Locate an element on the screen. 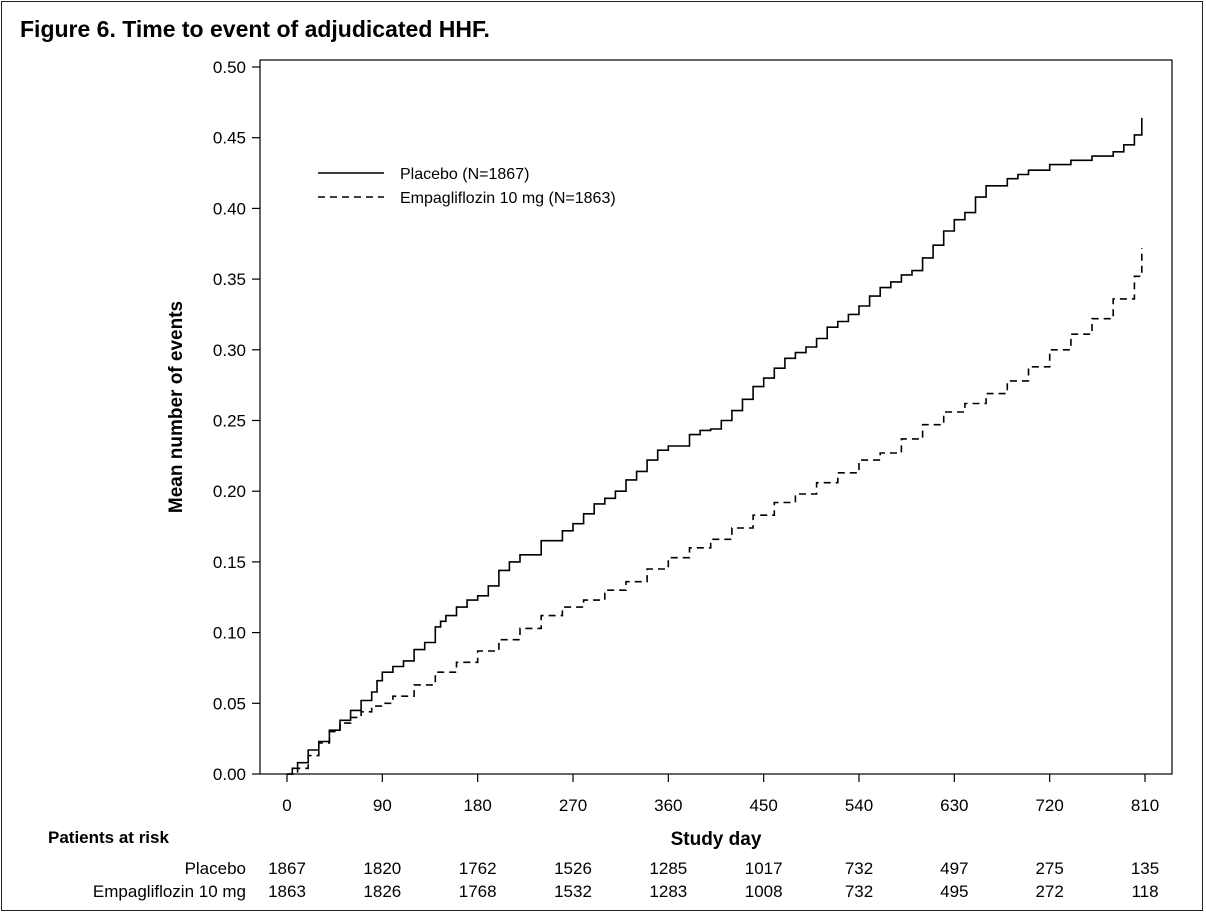 The height and width of the screenshot is (914, 1206). y-tick-label: 0.00 is located at coordinates (229, 774).